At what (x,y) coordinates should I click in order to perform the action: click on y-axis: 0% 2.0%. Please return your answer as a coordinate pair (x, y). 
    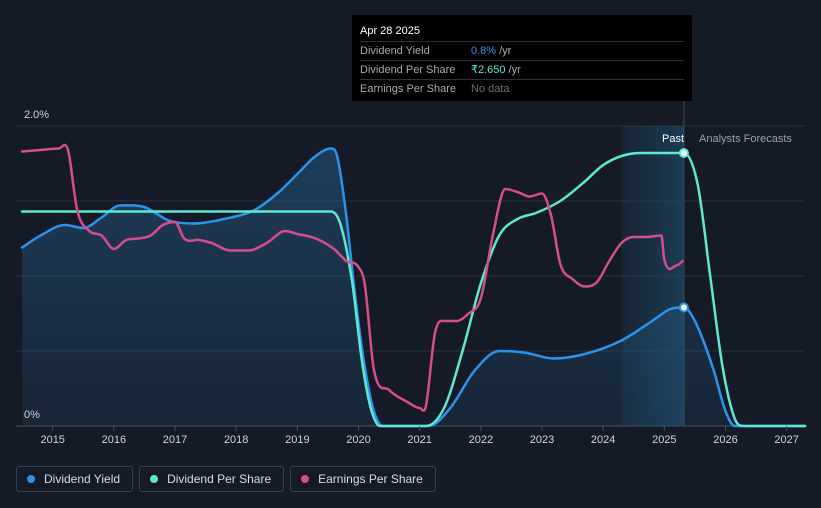
    Looking at the image, I should click on (36, 265).